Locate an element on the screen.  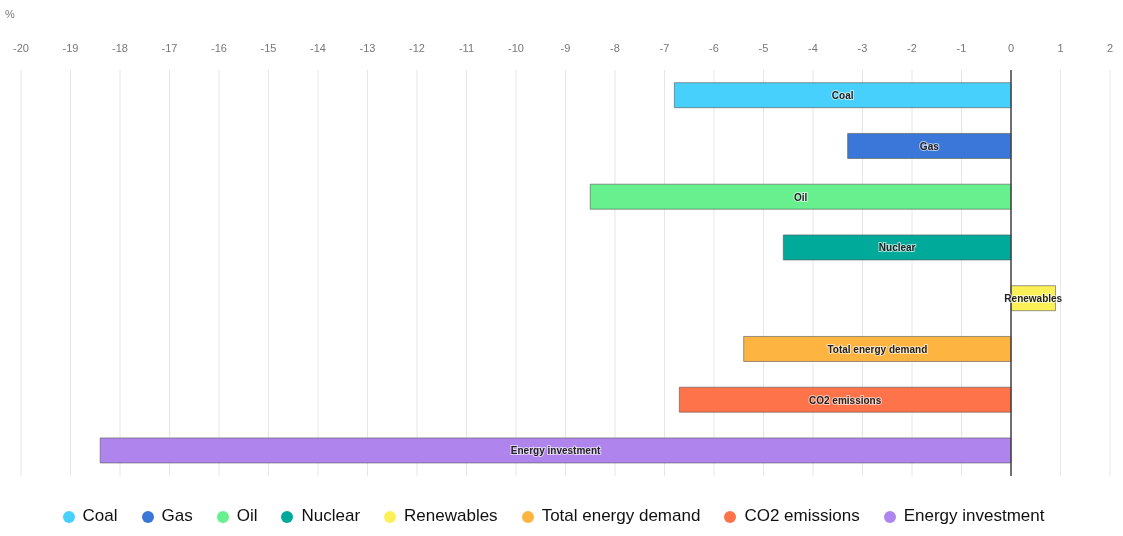
x-tick-label: -18 is located at coordinates (120, 48).